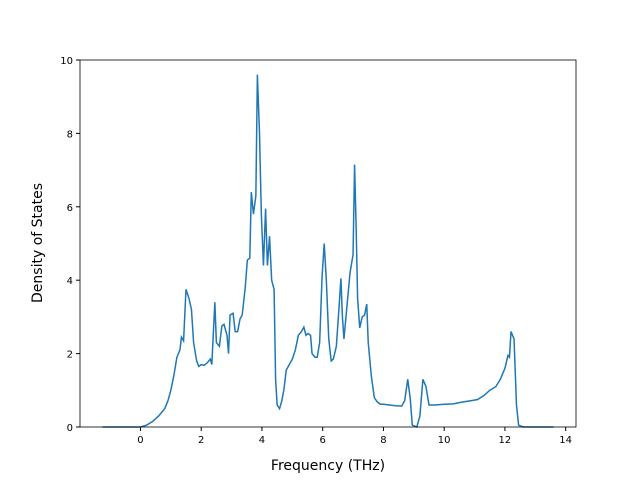 This screenshot has height=484, width=640. Describe the element at coordinates (328, 466) in the screenshot. I see `x-axis-label: Frequency (THz)` at that location.